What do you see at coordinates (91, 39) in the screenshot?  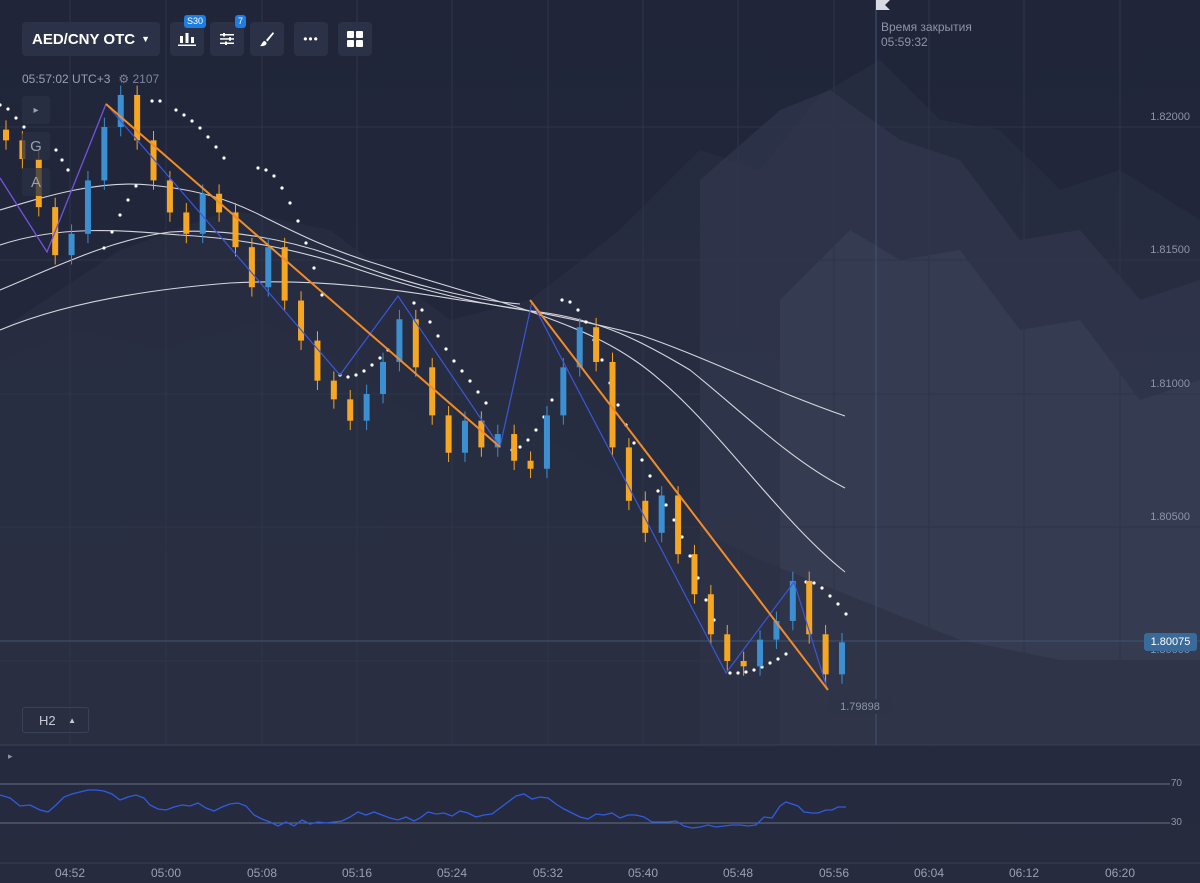 I see `asset-selector: AED/CNY OTC ▼` at bounding box center [91, 39].